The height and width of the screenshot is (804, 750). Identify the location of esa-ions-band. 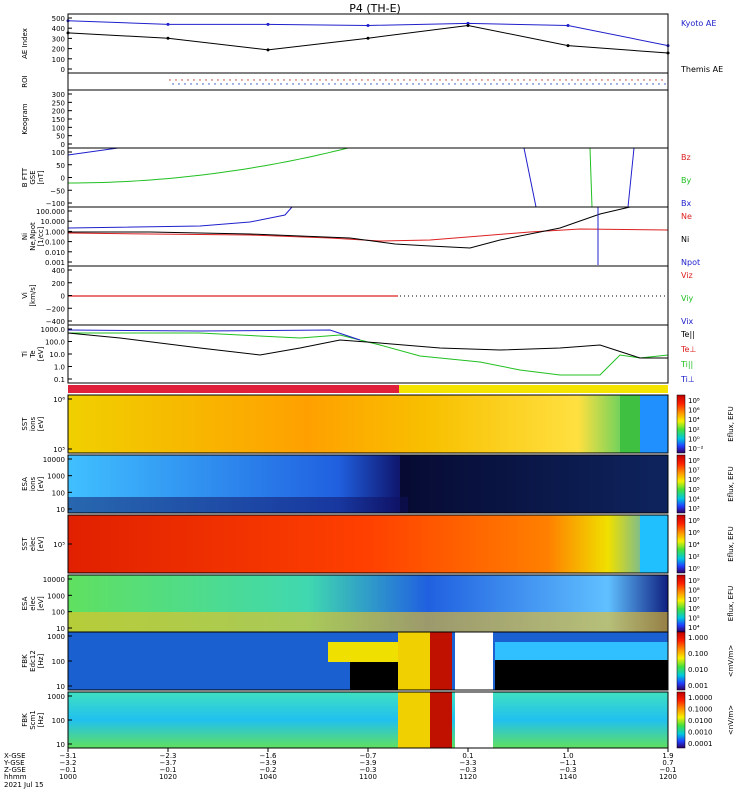
(238, 505).